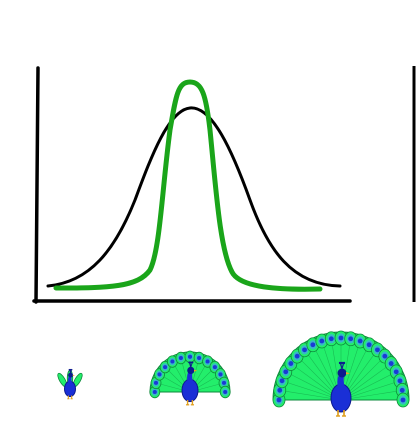 The image size is (416, 446). Describe the element at coordinates (191, 370) in the screenshot. I see `peacock-medium-head` at that location.